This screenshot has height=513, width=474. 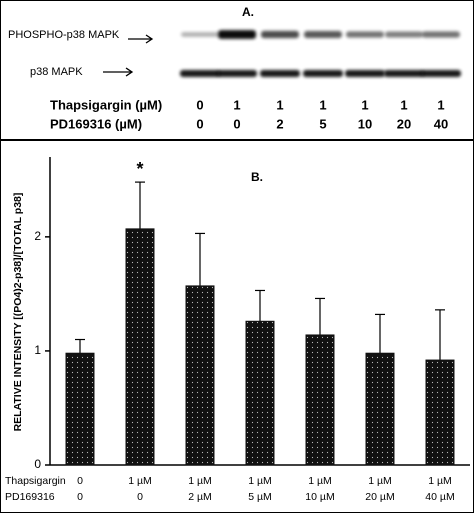 What do you see at coordinates (248, 12) in the screenshot?
I see `panel-a-label: A.` at bounding box center [248, 12].